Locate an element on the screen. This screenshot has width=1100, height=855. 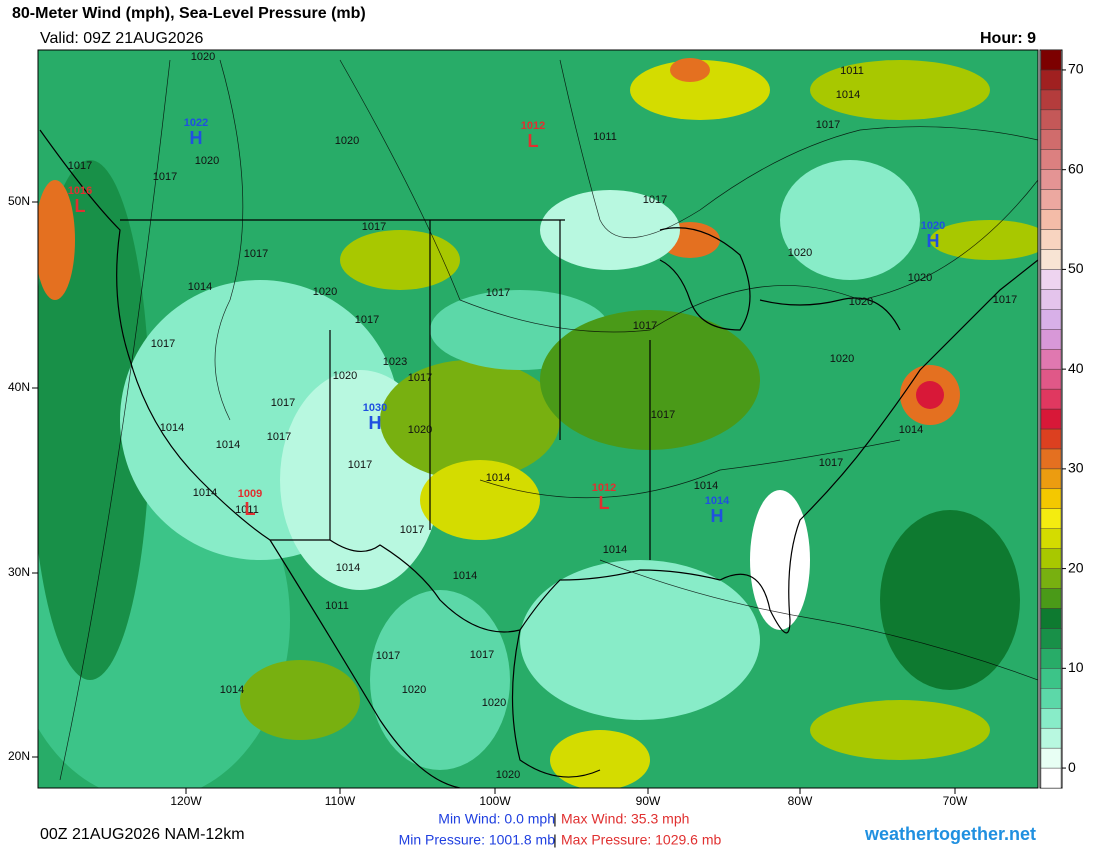
lon-label: 120W is located at coordinates (186, 801).